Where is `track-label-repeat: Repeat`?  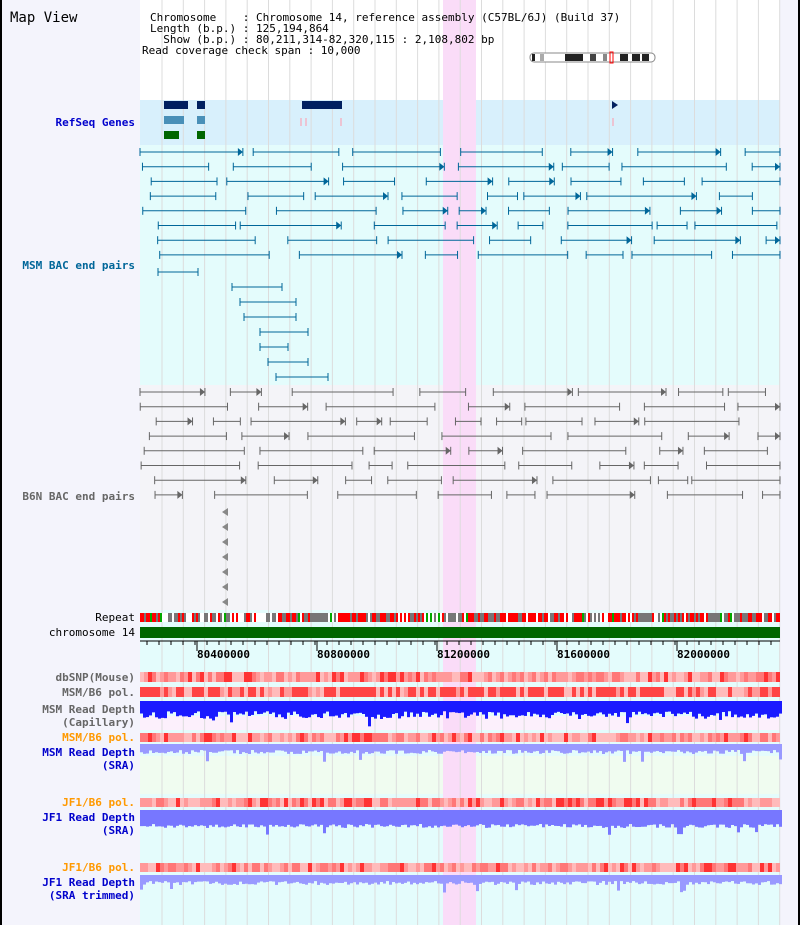 track-label-repeat: Repeat is located at coordinates (115, 617).